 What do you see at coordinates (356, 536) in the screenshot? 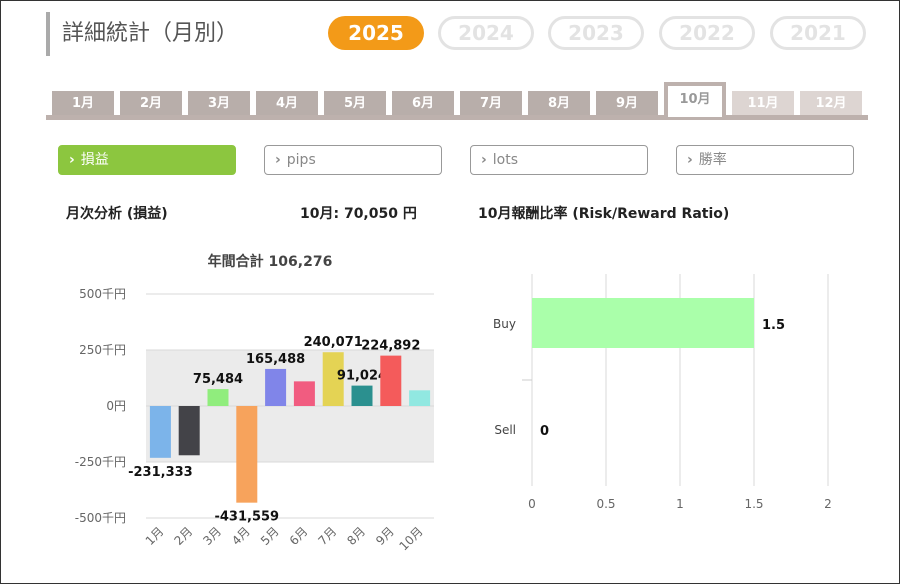
I see `x-tick-label: 8月` at bounding box center [356, 536].